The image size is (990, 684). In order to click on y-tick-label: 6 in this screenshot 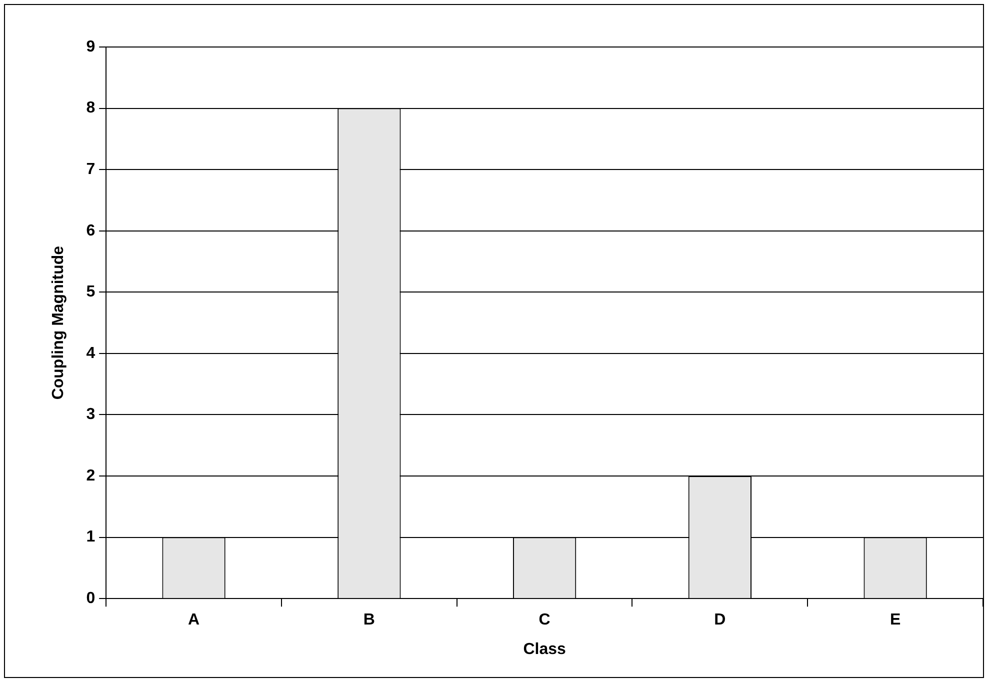, I will do `click(91, 231)`.